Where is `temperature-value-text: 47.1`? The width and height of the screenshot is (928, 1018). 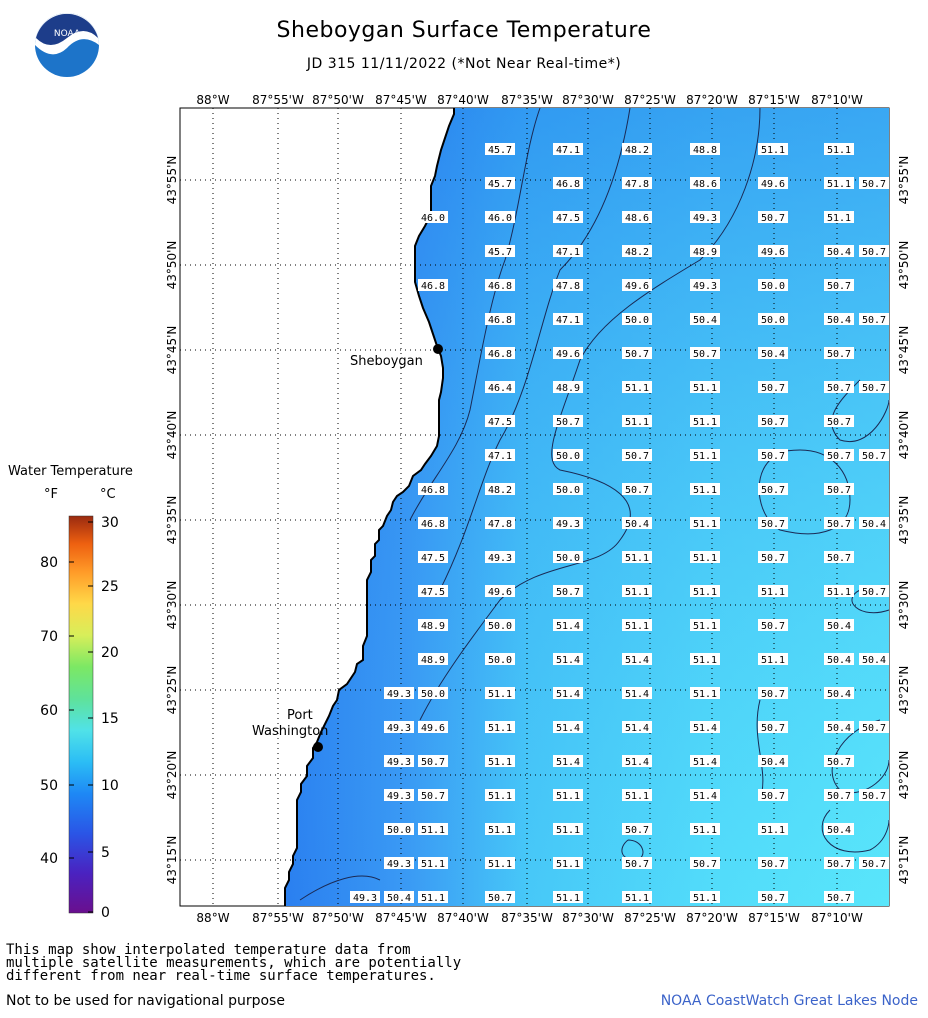 temperature-value-text: 47.1 is located at coordinates (568, 320).